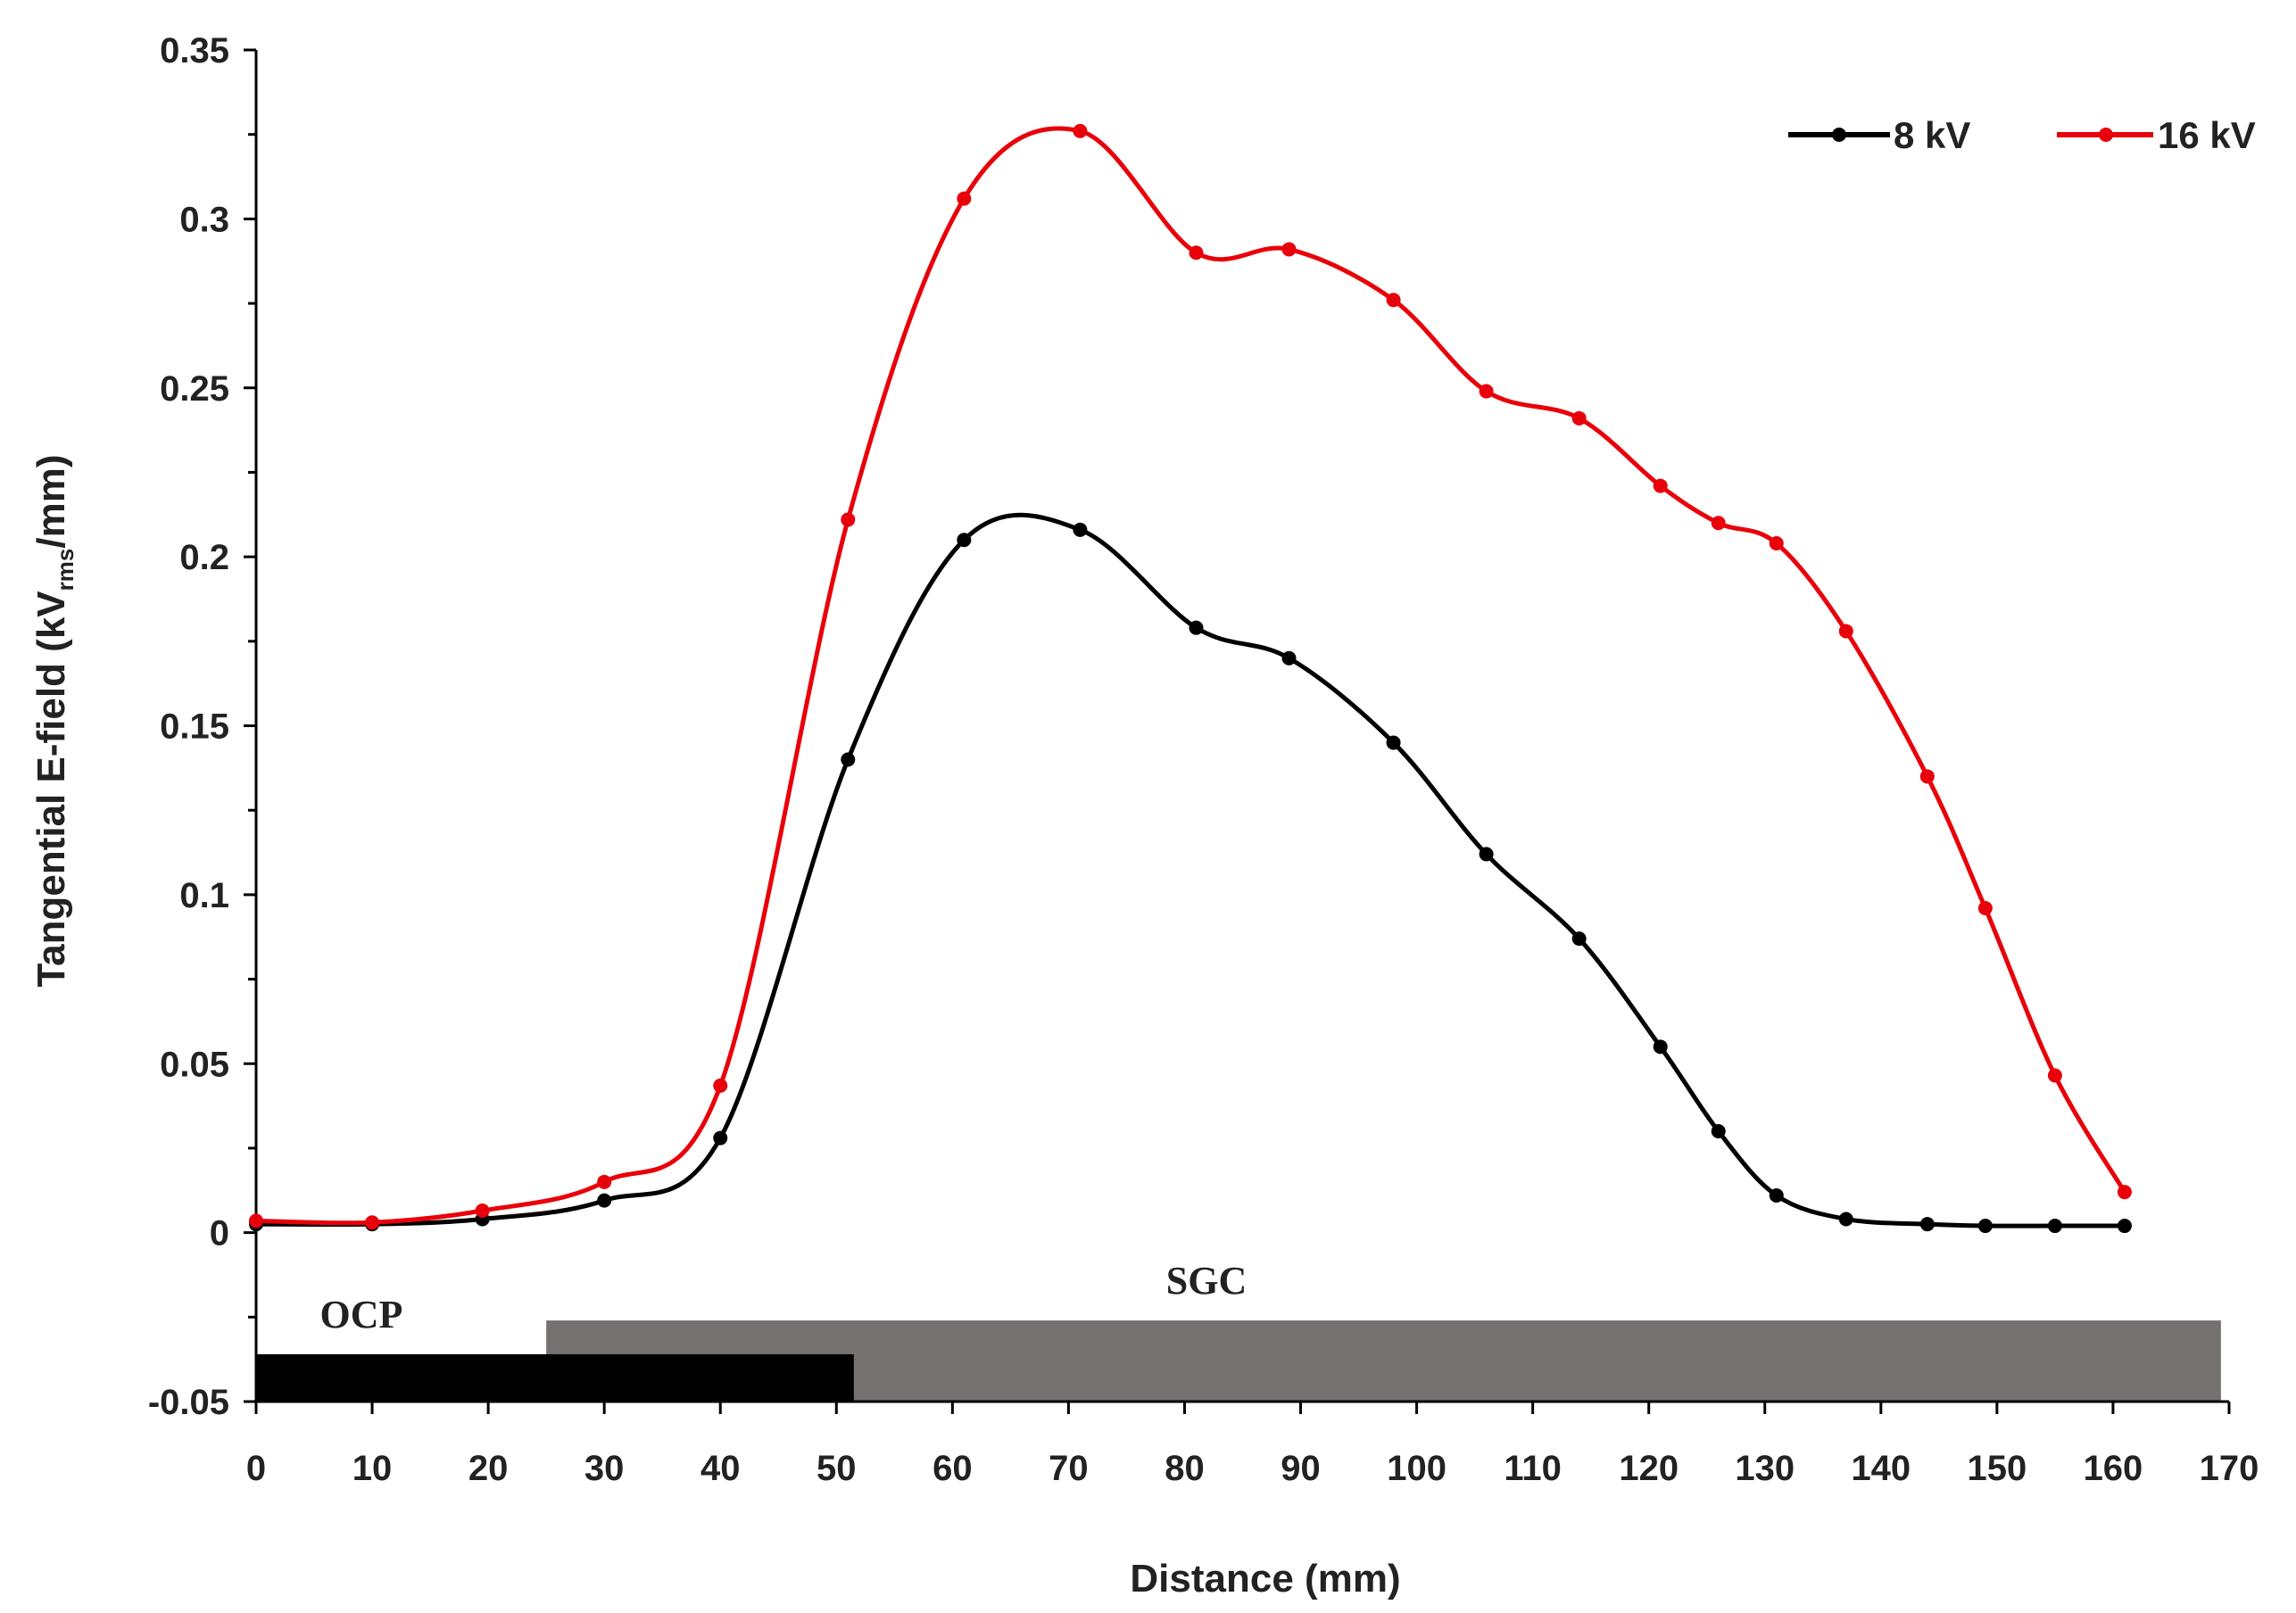  I want to click on legend-marker-8kv, so click(1839, 135).